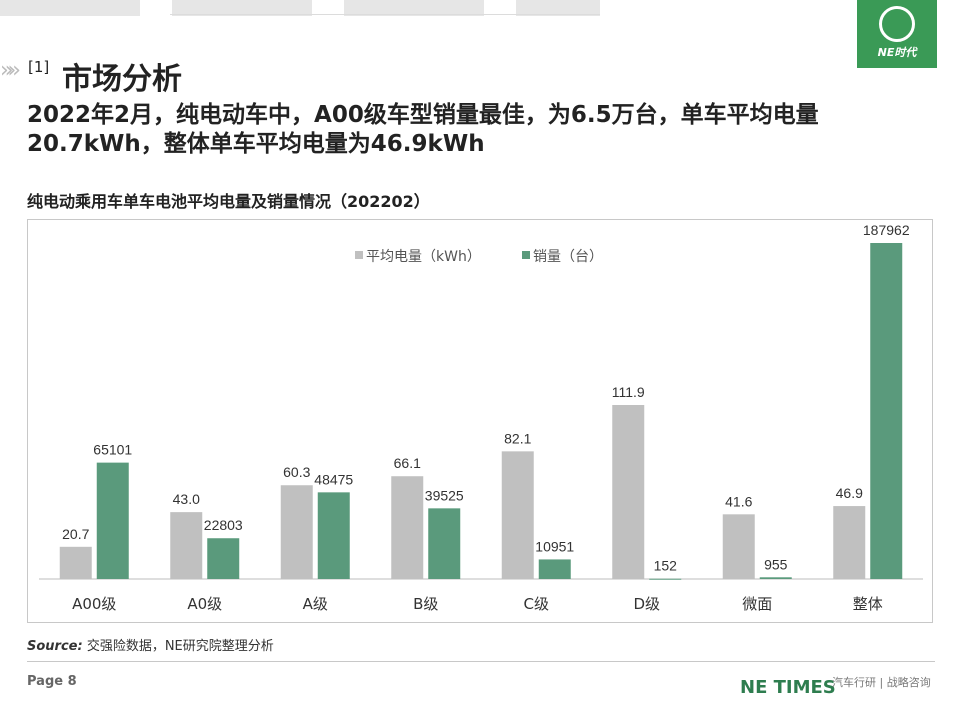  Describe the element at coordinates (738, 501) in the screenshot. I see `data-label-avg-capacity-6: 41.6` at that location.